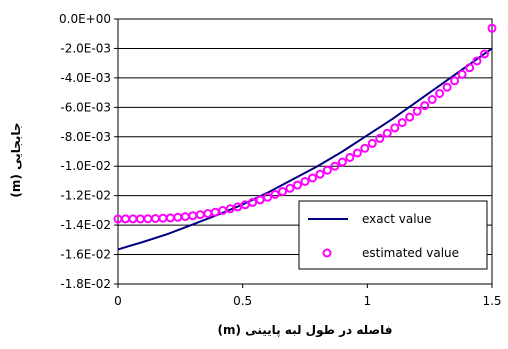 Image resolution: width=508 pixels, height=349 pixels. I want to click on x-axis-title: فاصله در طول لبه پایینی (m), so click(305, 330).